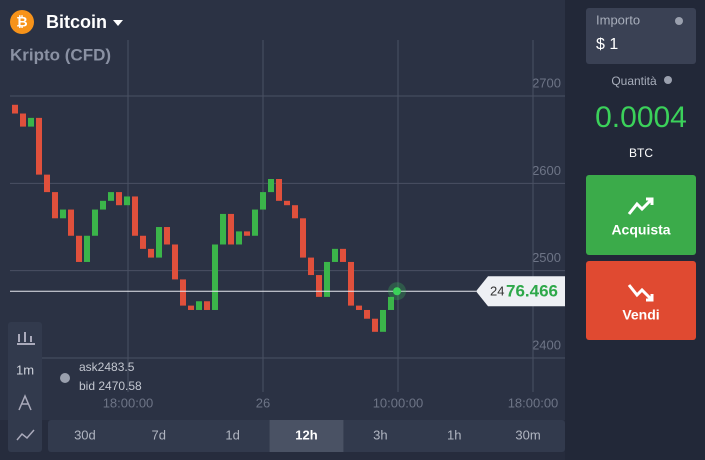 This screenshot has height=460, width=705. What do you see at coordinates (398, 402) in the screenshot?
I see `x-tick-label: 10:00:00` at bounding box center [398, 402].